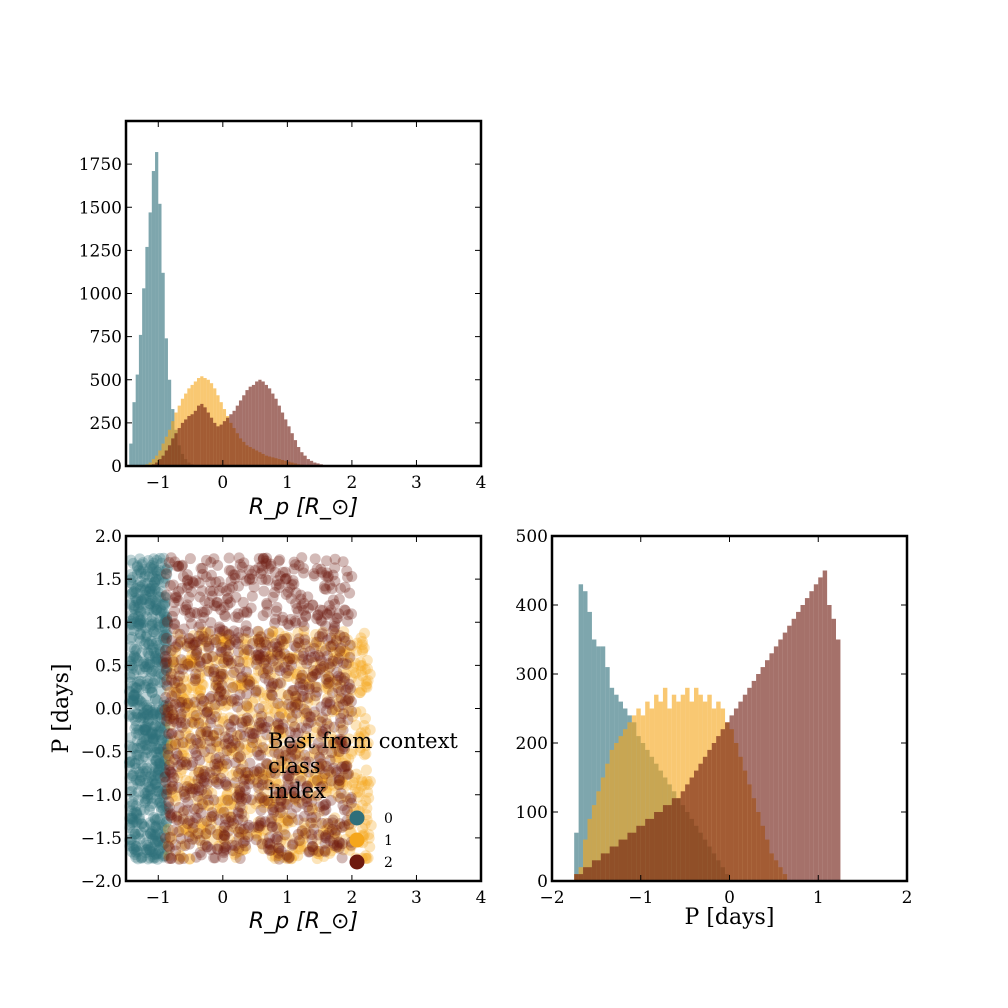  I want to click on scatter-xtick-label: 2, so click(351, 898).